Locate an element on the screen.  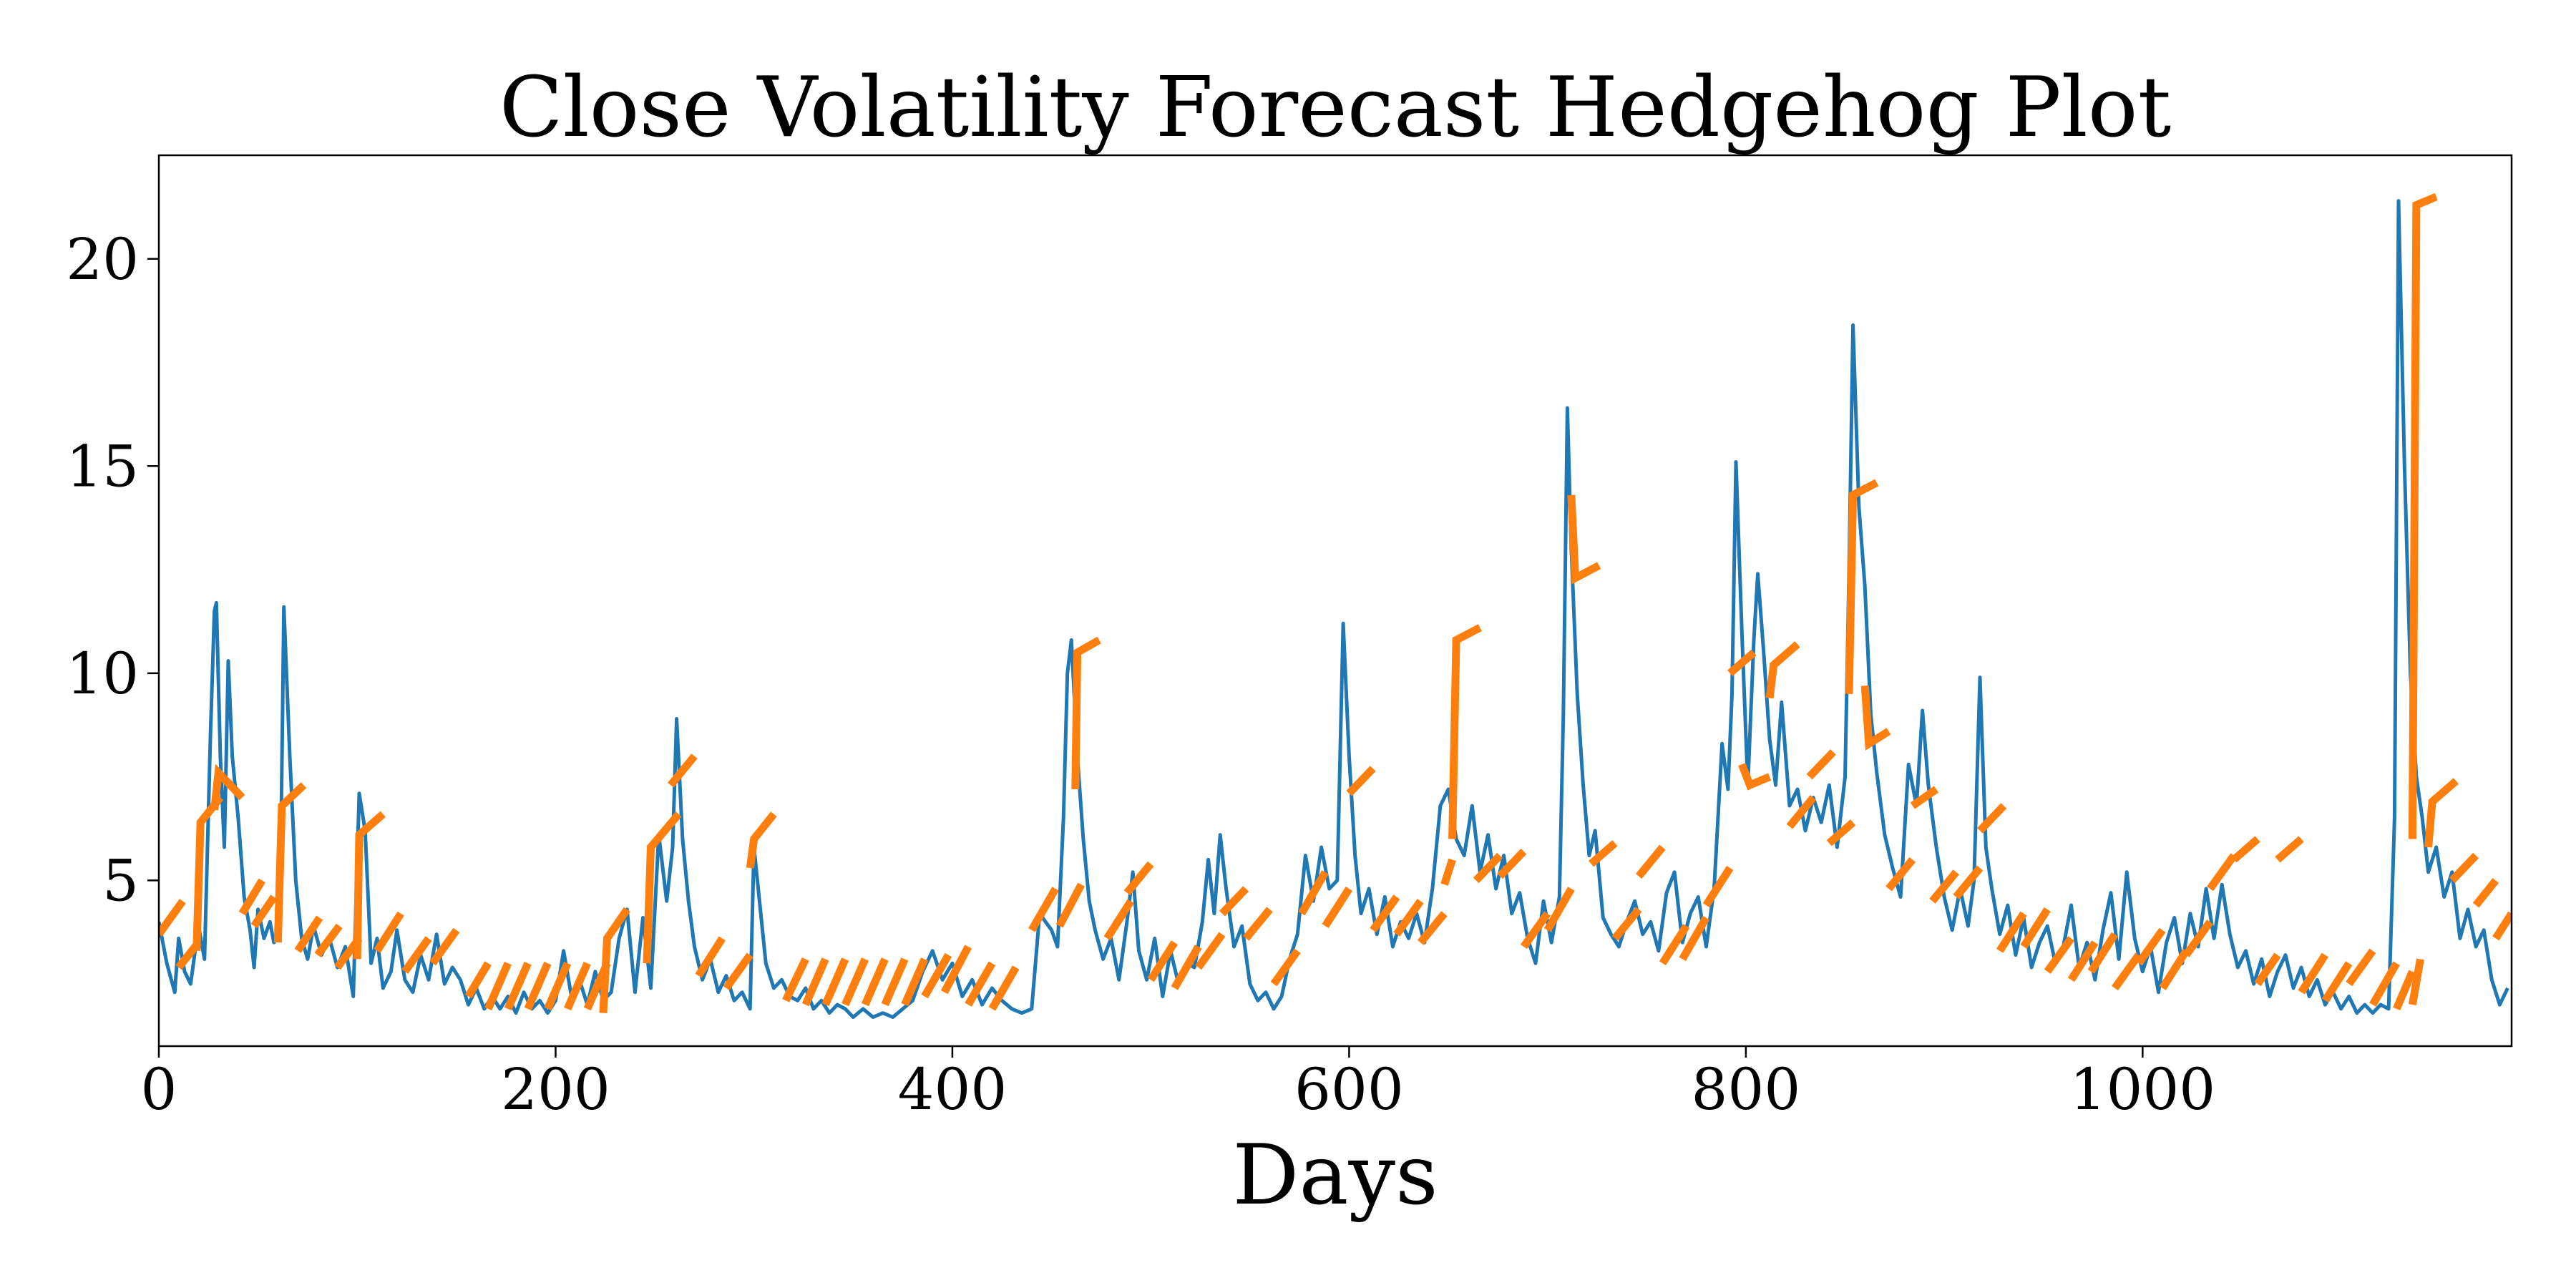
x-tick-label: 0 is located at coordinates (159, 1089).